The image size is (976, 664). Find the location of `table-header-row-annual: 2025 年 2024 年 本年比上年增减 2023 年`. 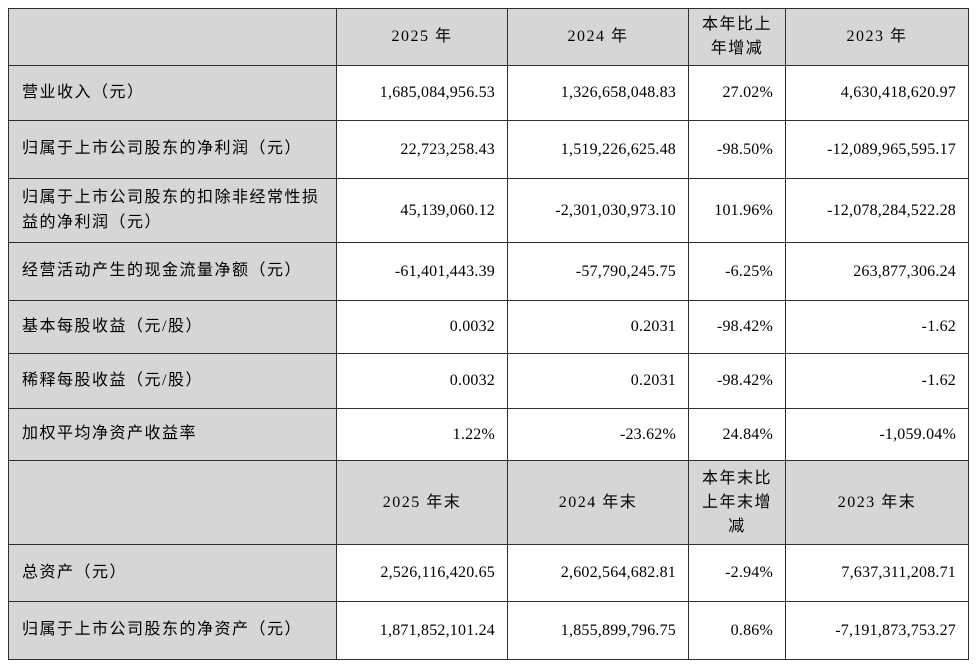

table-header-row-annual: 2025 年 2024 年 本年比上年增减 2023 年 is located at coordinates (488, 37).